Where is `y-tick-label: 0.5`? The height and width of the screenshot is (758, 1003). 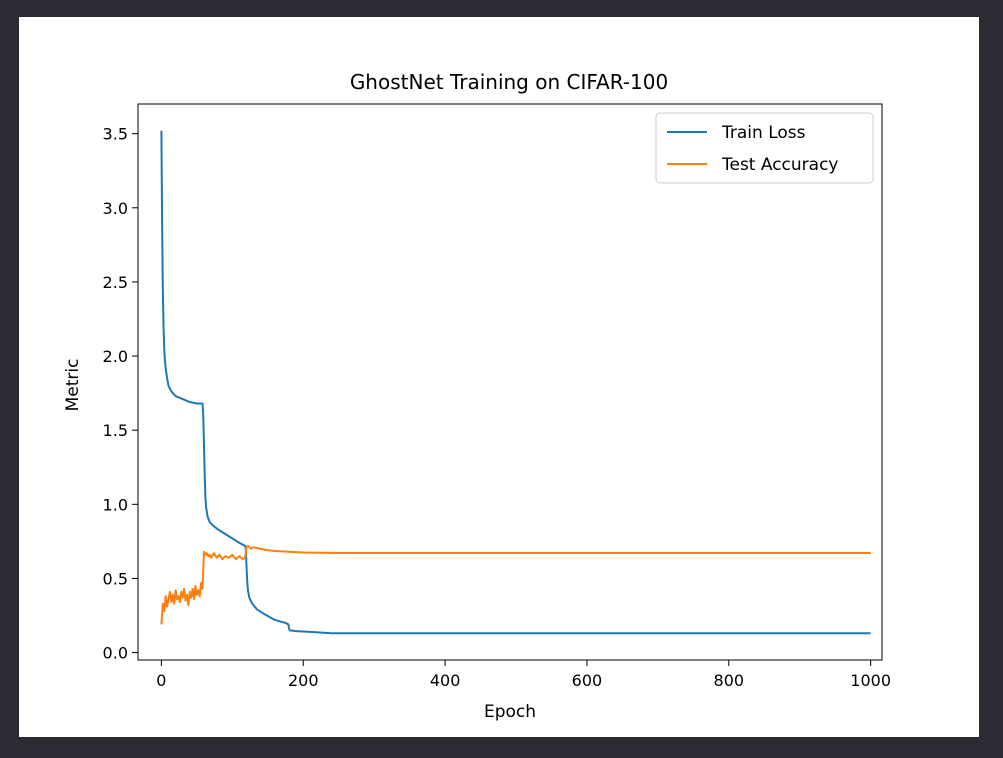 y-tick-label: 0.5 is located at coordinates (115, 578).